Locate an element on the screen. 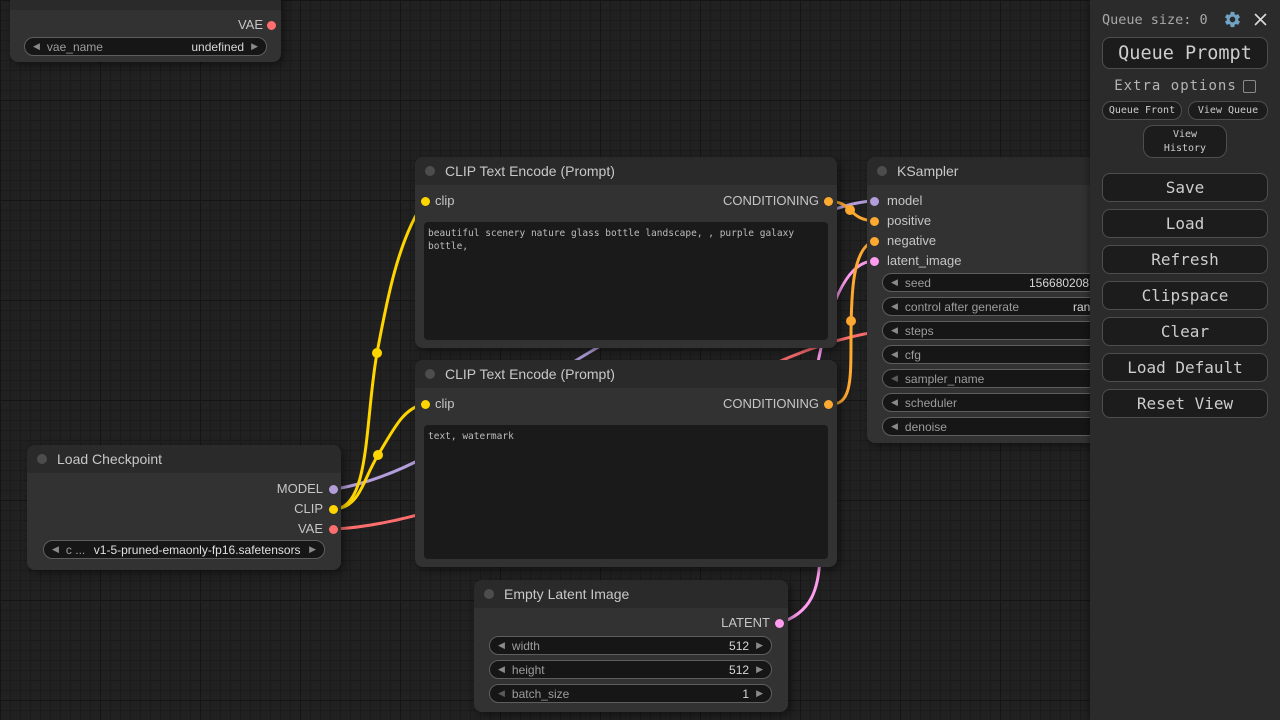 This screenshot has height=720, width=1280. widget-label: scheduler is located at coordinates (930, 402).